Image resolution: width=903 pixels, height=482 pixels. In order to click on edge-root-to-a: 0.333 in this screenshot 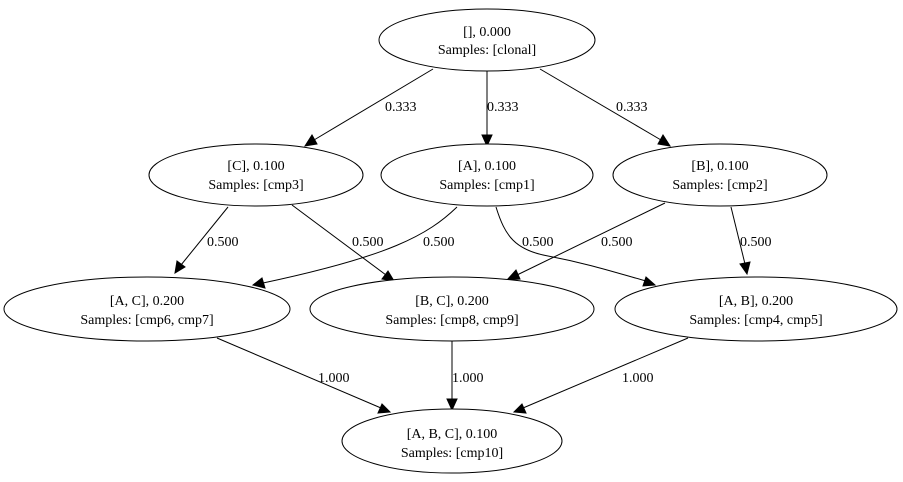, I will do `click(500, 109)`.